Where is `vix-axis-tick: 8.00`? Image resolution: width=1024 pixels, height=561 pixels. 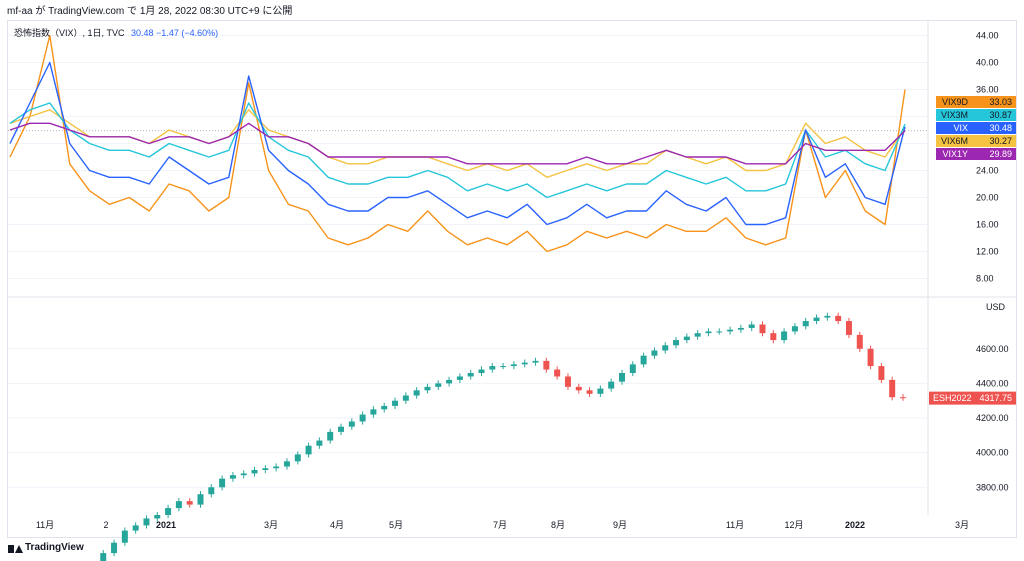 vix-axis-tick: 8.00 is located at coordinates (985, 279).